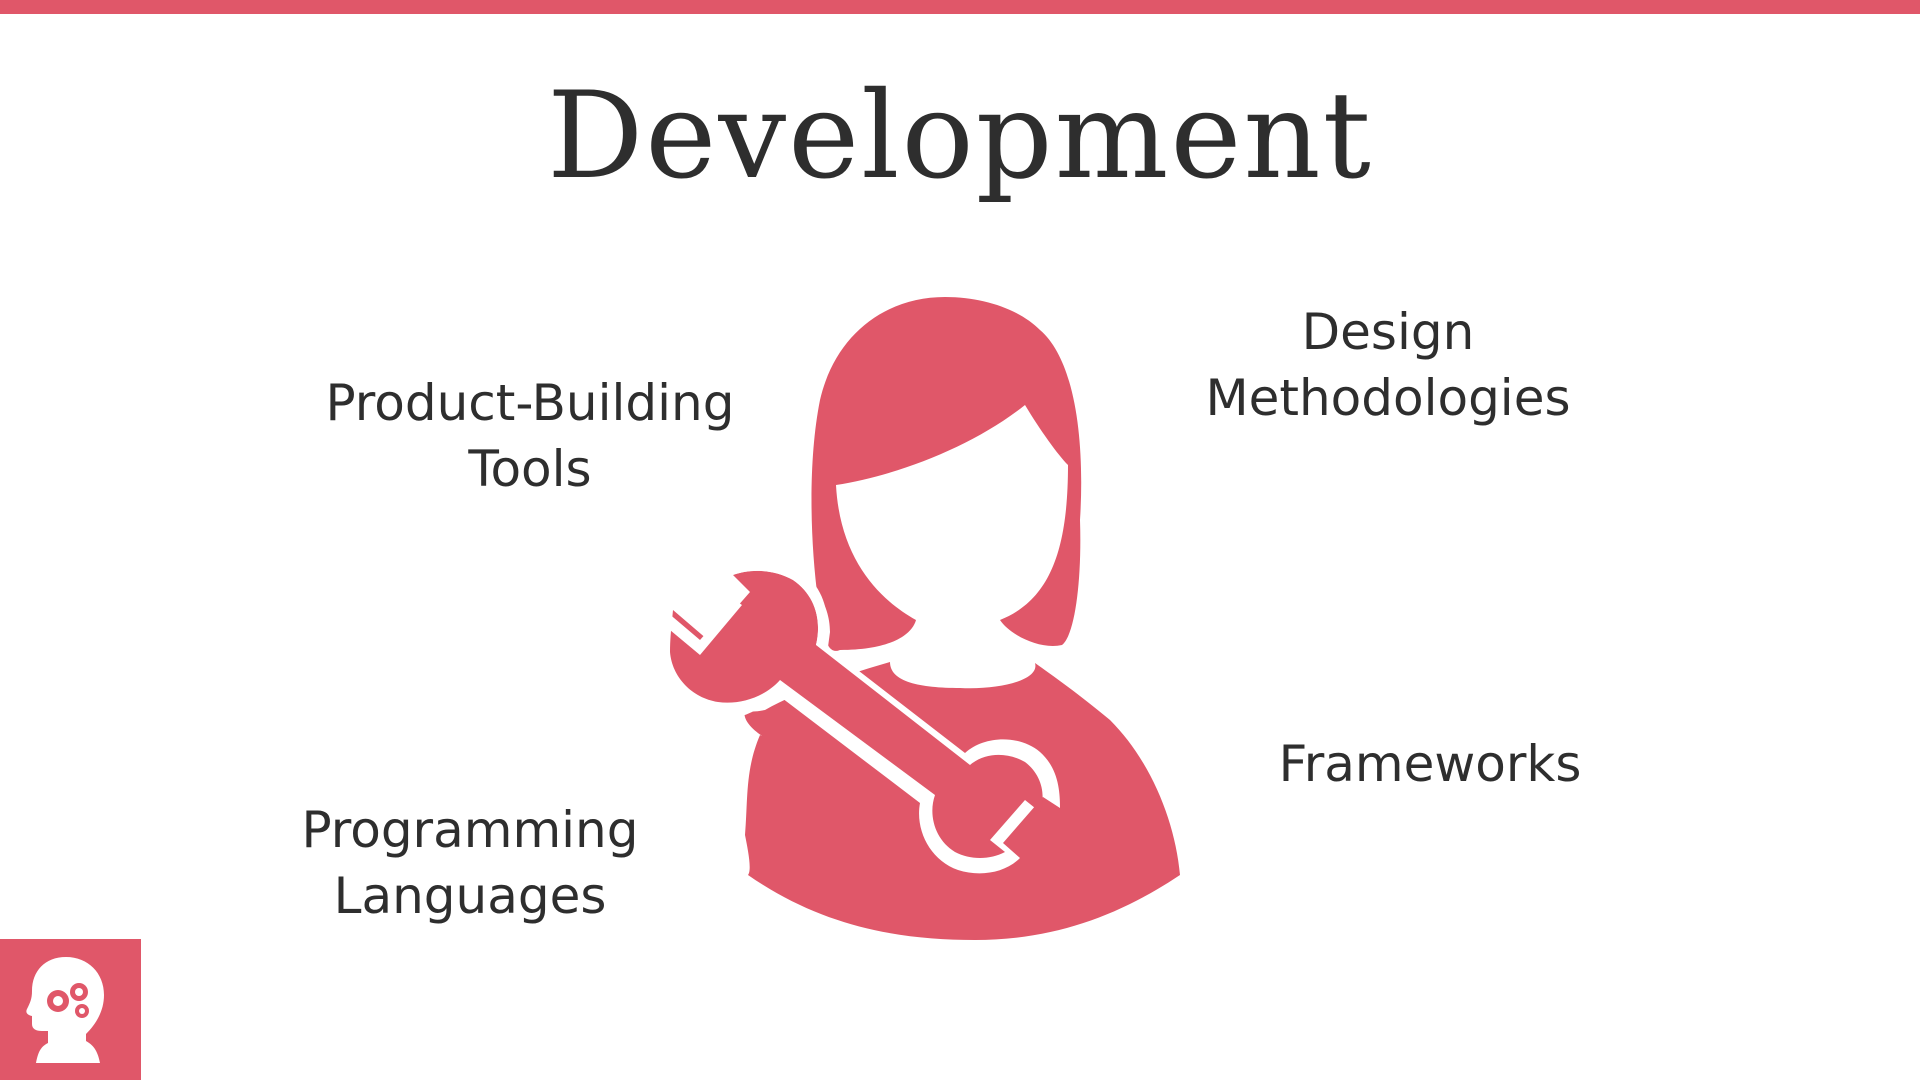 The width and height of the screenshot is (1920, 1080). Describe the element at coordinates (530, 436) in the screenshot. I see `label-product-building-tools: Product-Building Tools` at that location.